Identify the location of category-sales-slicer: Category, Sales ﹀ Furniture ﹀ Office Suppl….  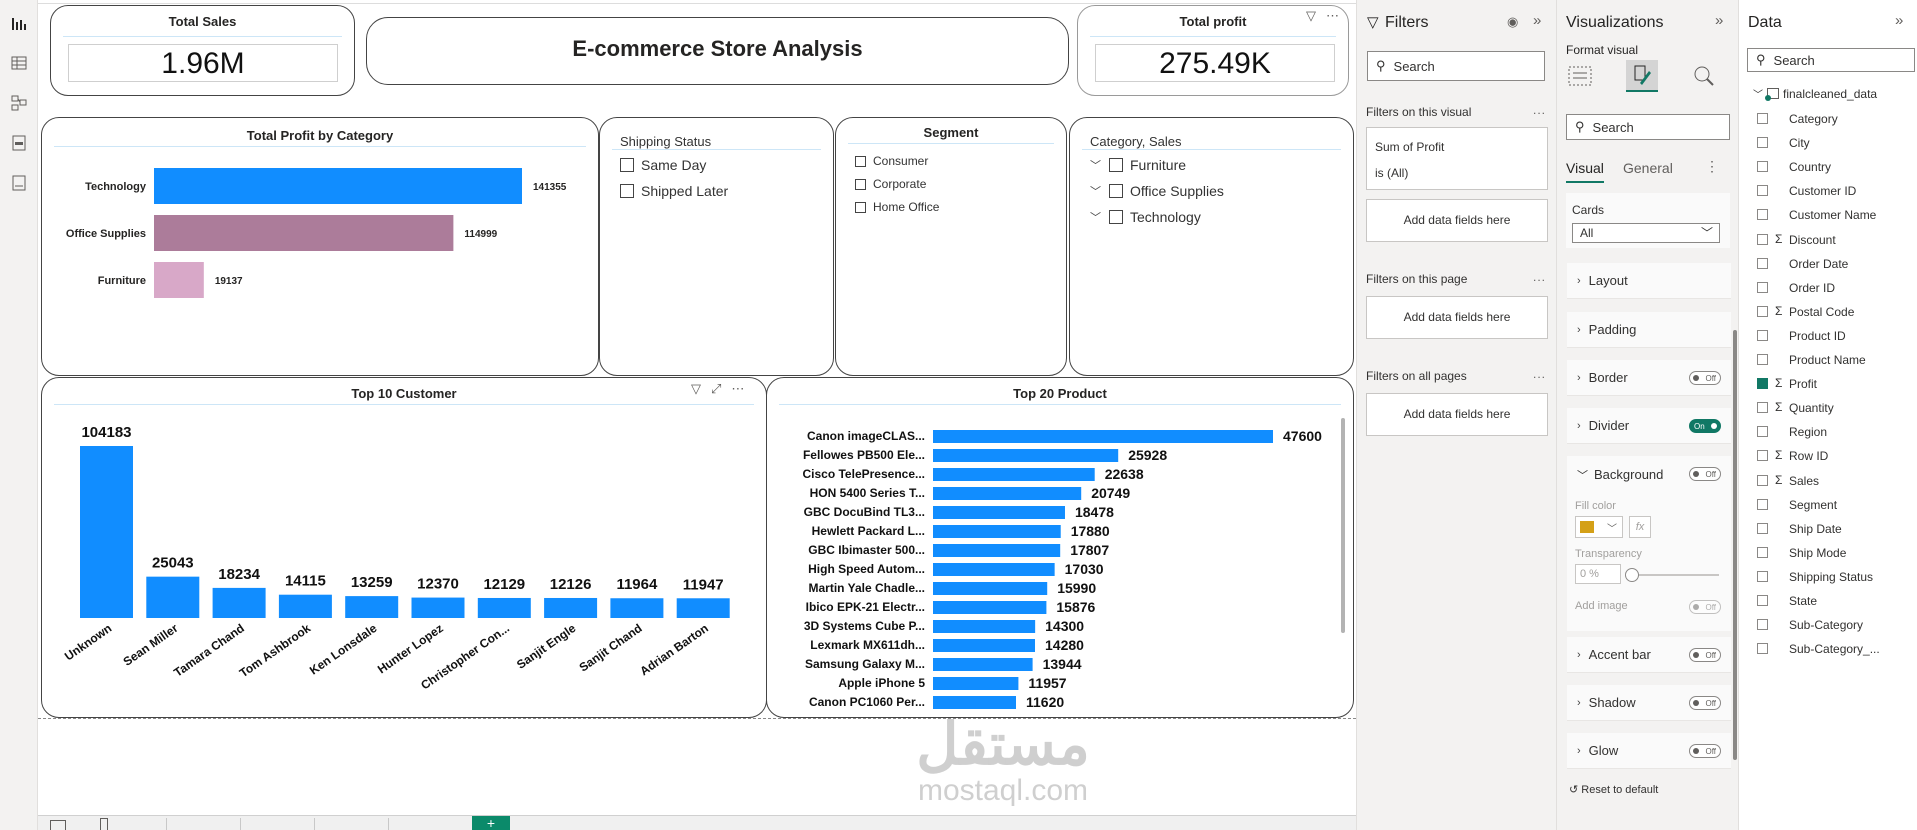
(1211, 246).